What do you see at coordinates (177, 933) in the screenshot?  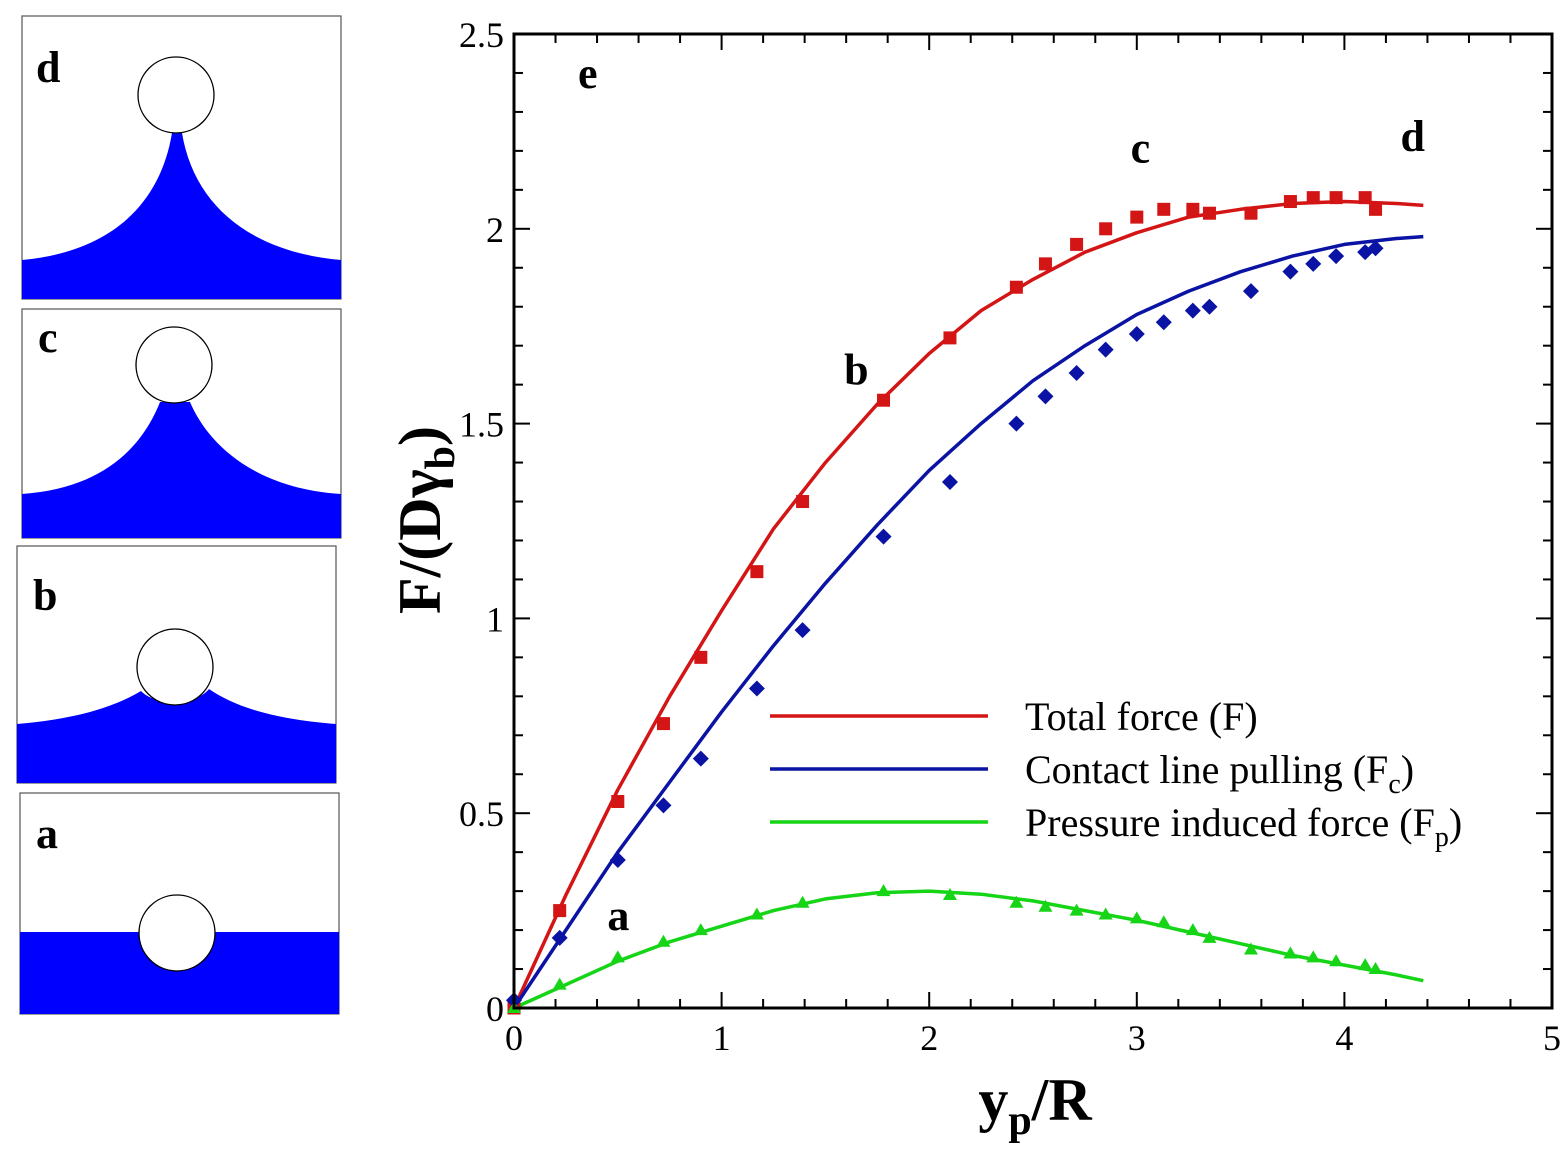 I see `particle-a` at bounding box center [177, 933].